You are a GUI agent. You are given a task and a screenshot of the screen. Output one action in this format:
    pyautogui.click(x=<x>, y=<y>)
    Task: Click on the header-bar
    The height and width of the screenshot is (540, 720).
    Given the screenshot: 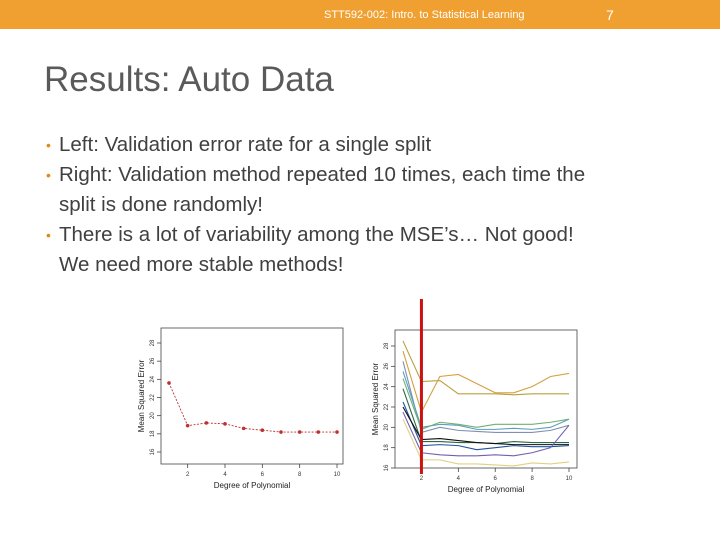 What is the action you would take?
    pyautogui.click(x=360, y=14)
    